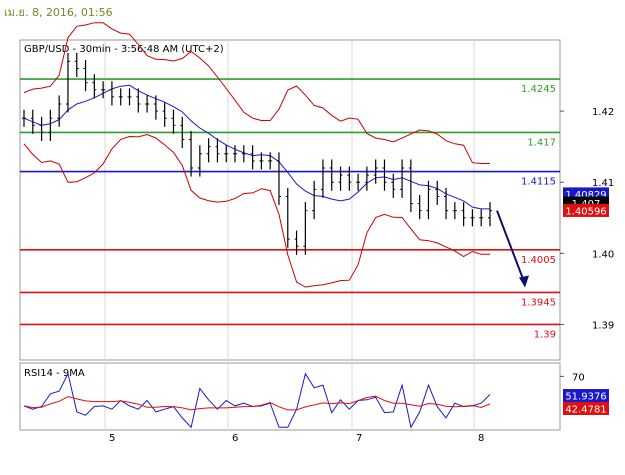 This screenshot has width=625, height=475. What do you see at coordinates (538, 89) in the screenshot?
I see `level-label-0: 1.4245` at bounding box center [538, 89].